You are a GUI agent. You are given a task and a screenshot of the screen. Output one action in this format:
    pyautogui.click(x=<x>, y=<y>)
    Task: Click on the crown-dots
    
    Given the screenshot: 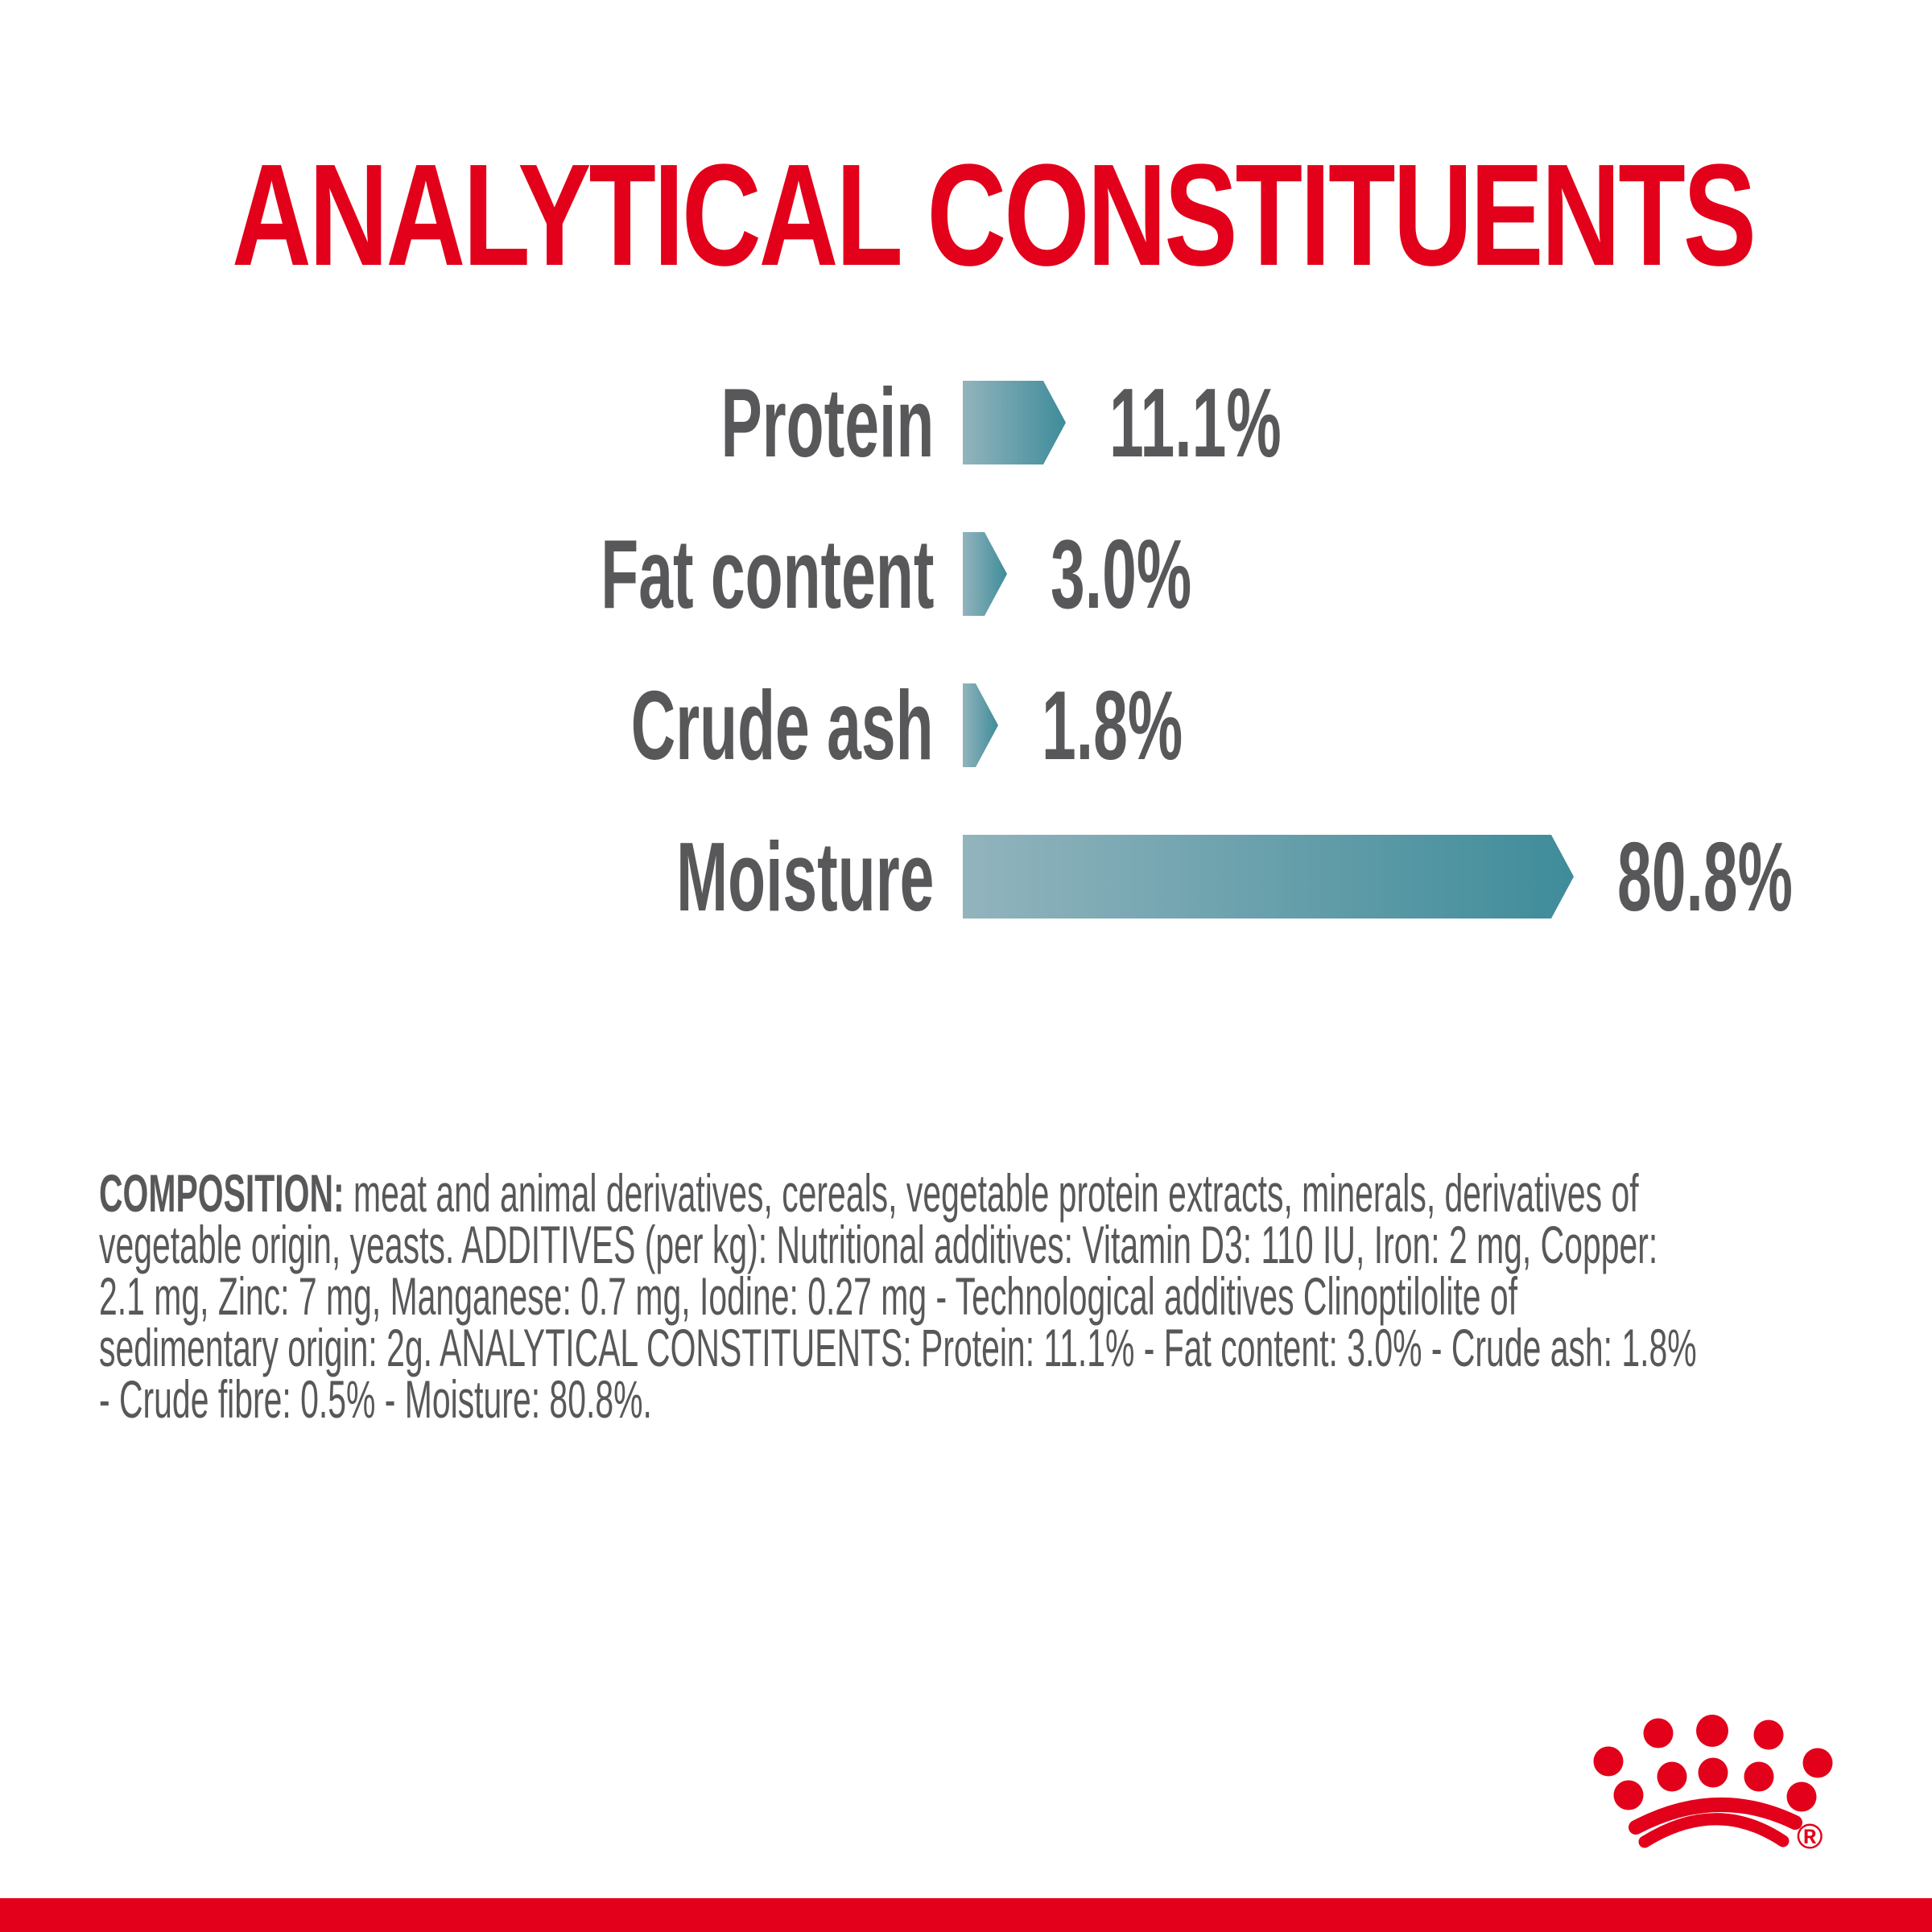 What is the action you would take?
    pyautogui.click(x=1713, y=1764)
    